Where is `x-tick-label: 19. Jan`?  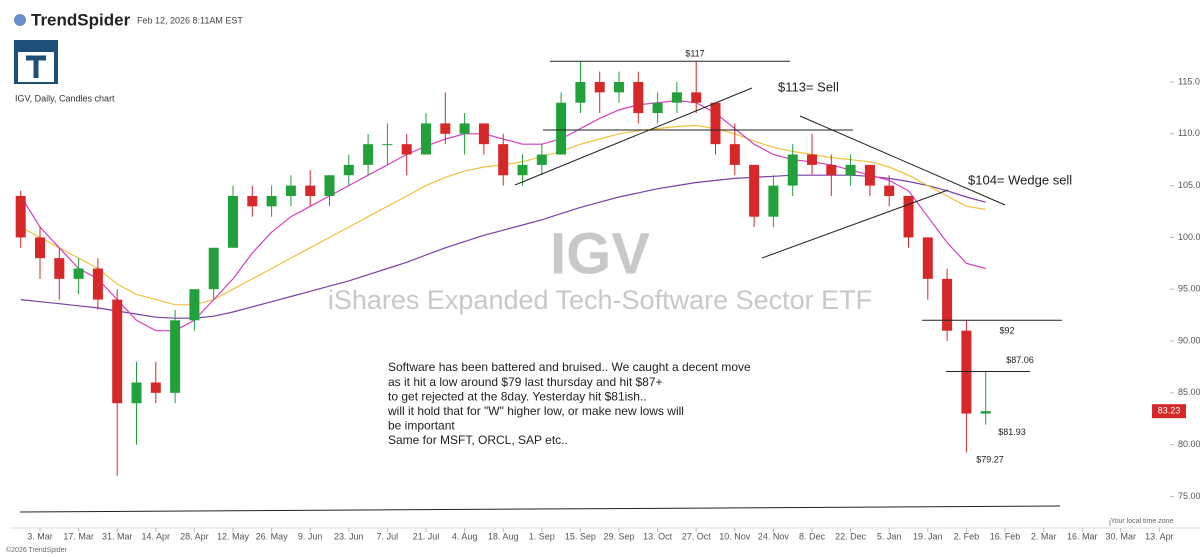
x-tick-label: 19. Jan is located at coordinates (928, 536).